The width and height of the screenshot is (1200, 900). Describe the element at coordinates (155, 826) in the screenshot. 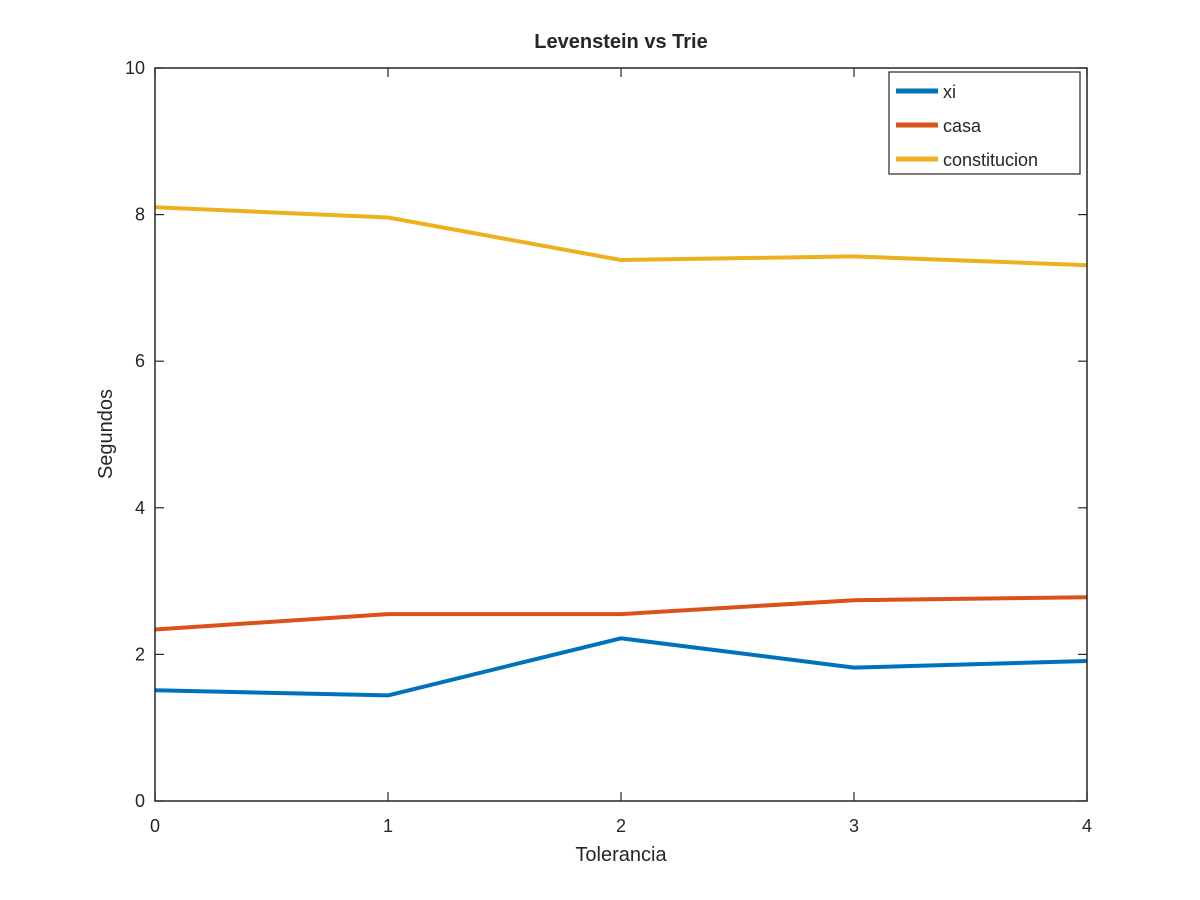

I see `x-tick-label: 0` at that location.